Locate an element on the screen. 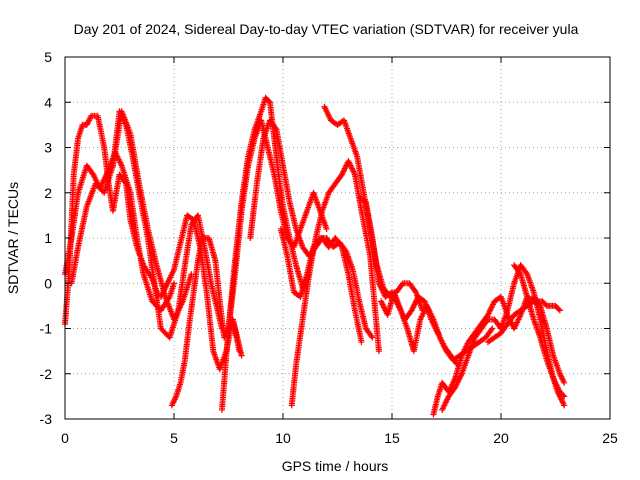  y-tick-label: 3 is located at coordinates (48, 148).